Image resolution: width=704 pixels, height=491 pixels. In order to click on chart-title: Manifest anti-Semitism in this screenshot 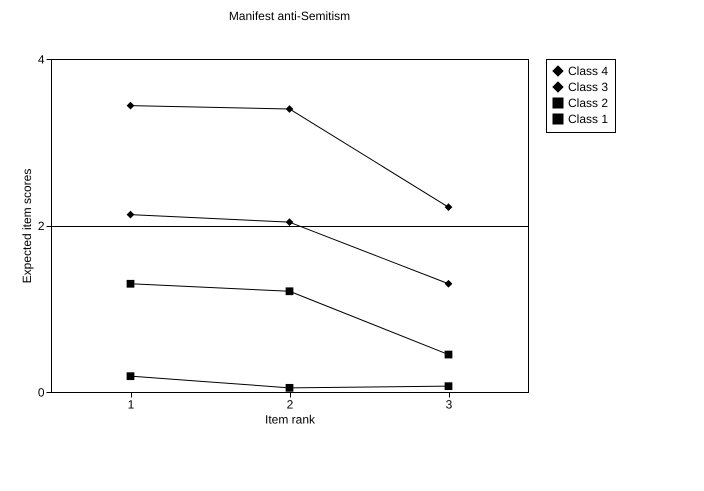, I will do `click(289, 16)`.